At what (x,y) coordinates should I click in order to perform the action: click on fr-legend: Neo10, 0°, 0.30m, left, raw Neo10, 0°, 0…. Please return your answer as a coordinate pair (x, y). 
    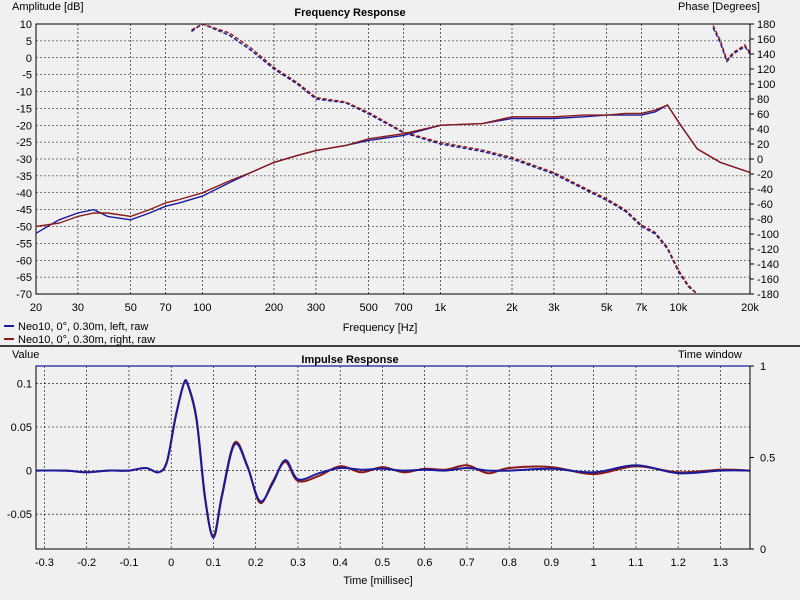
    Looking at the image, I should click on (79, 333).